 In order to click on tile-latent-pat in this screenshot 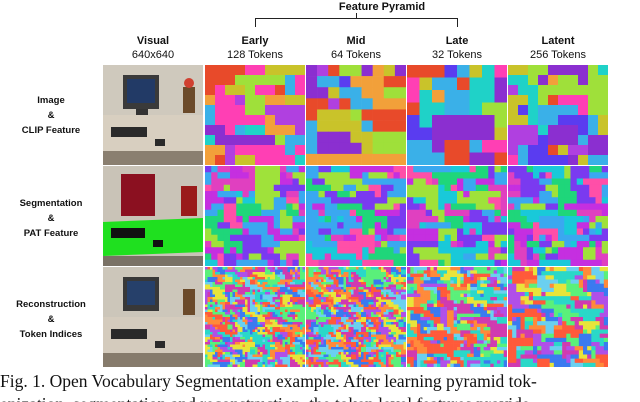, I will do `click(558, 216)`.